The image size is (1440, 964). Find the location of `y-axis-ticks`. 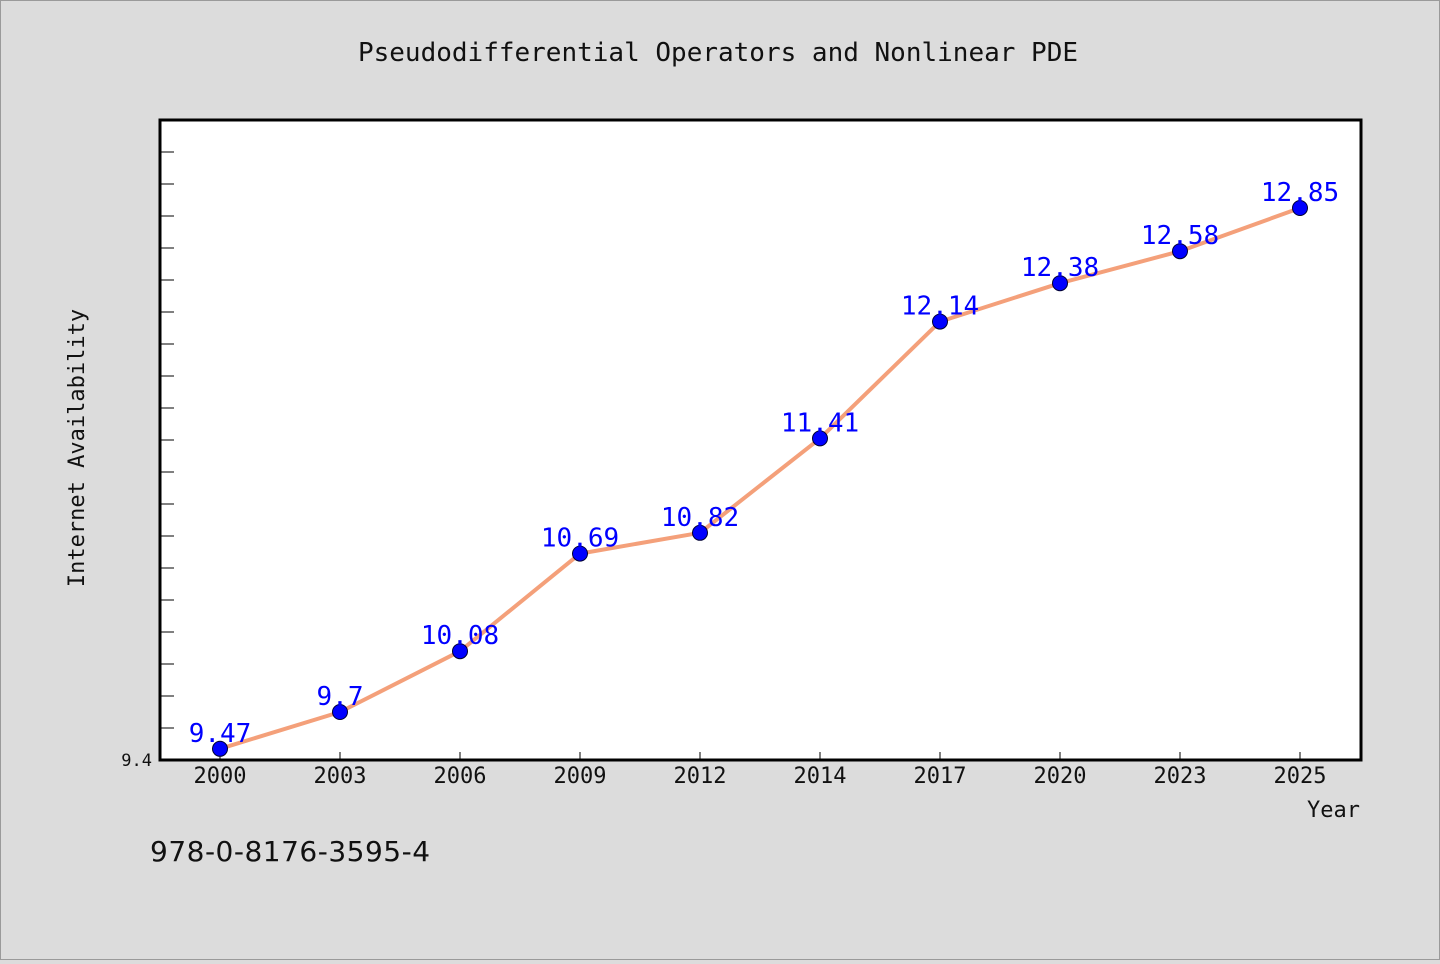

y-axis-ticks is located at coordinates (167, 440).